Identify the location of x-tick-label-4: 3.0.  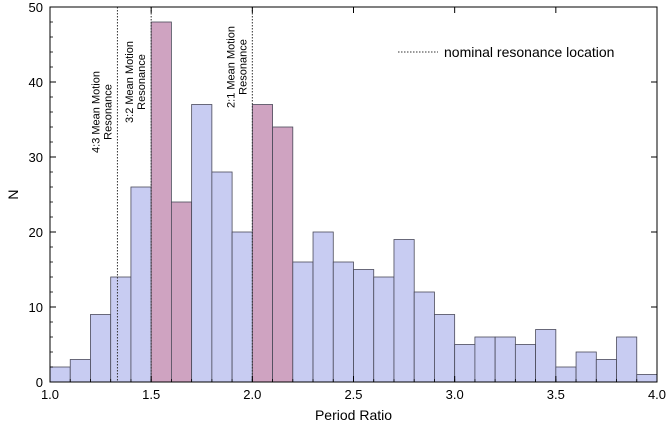
(455, 394).